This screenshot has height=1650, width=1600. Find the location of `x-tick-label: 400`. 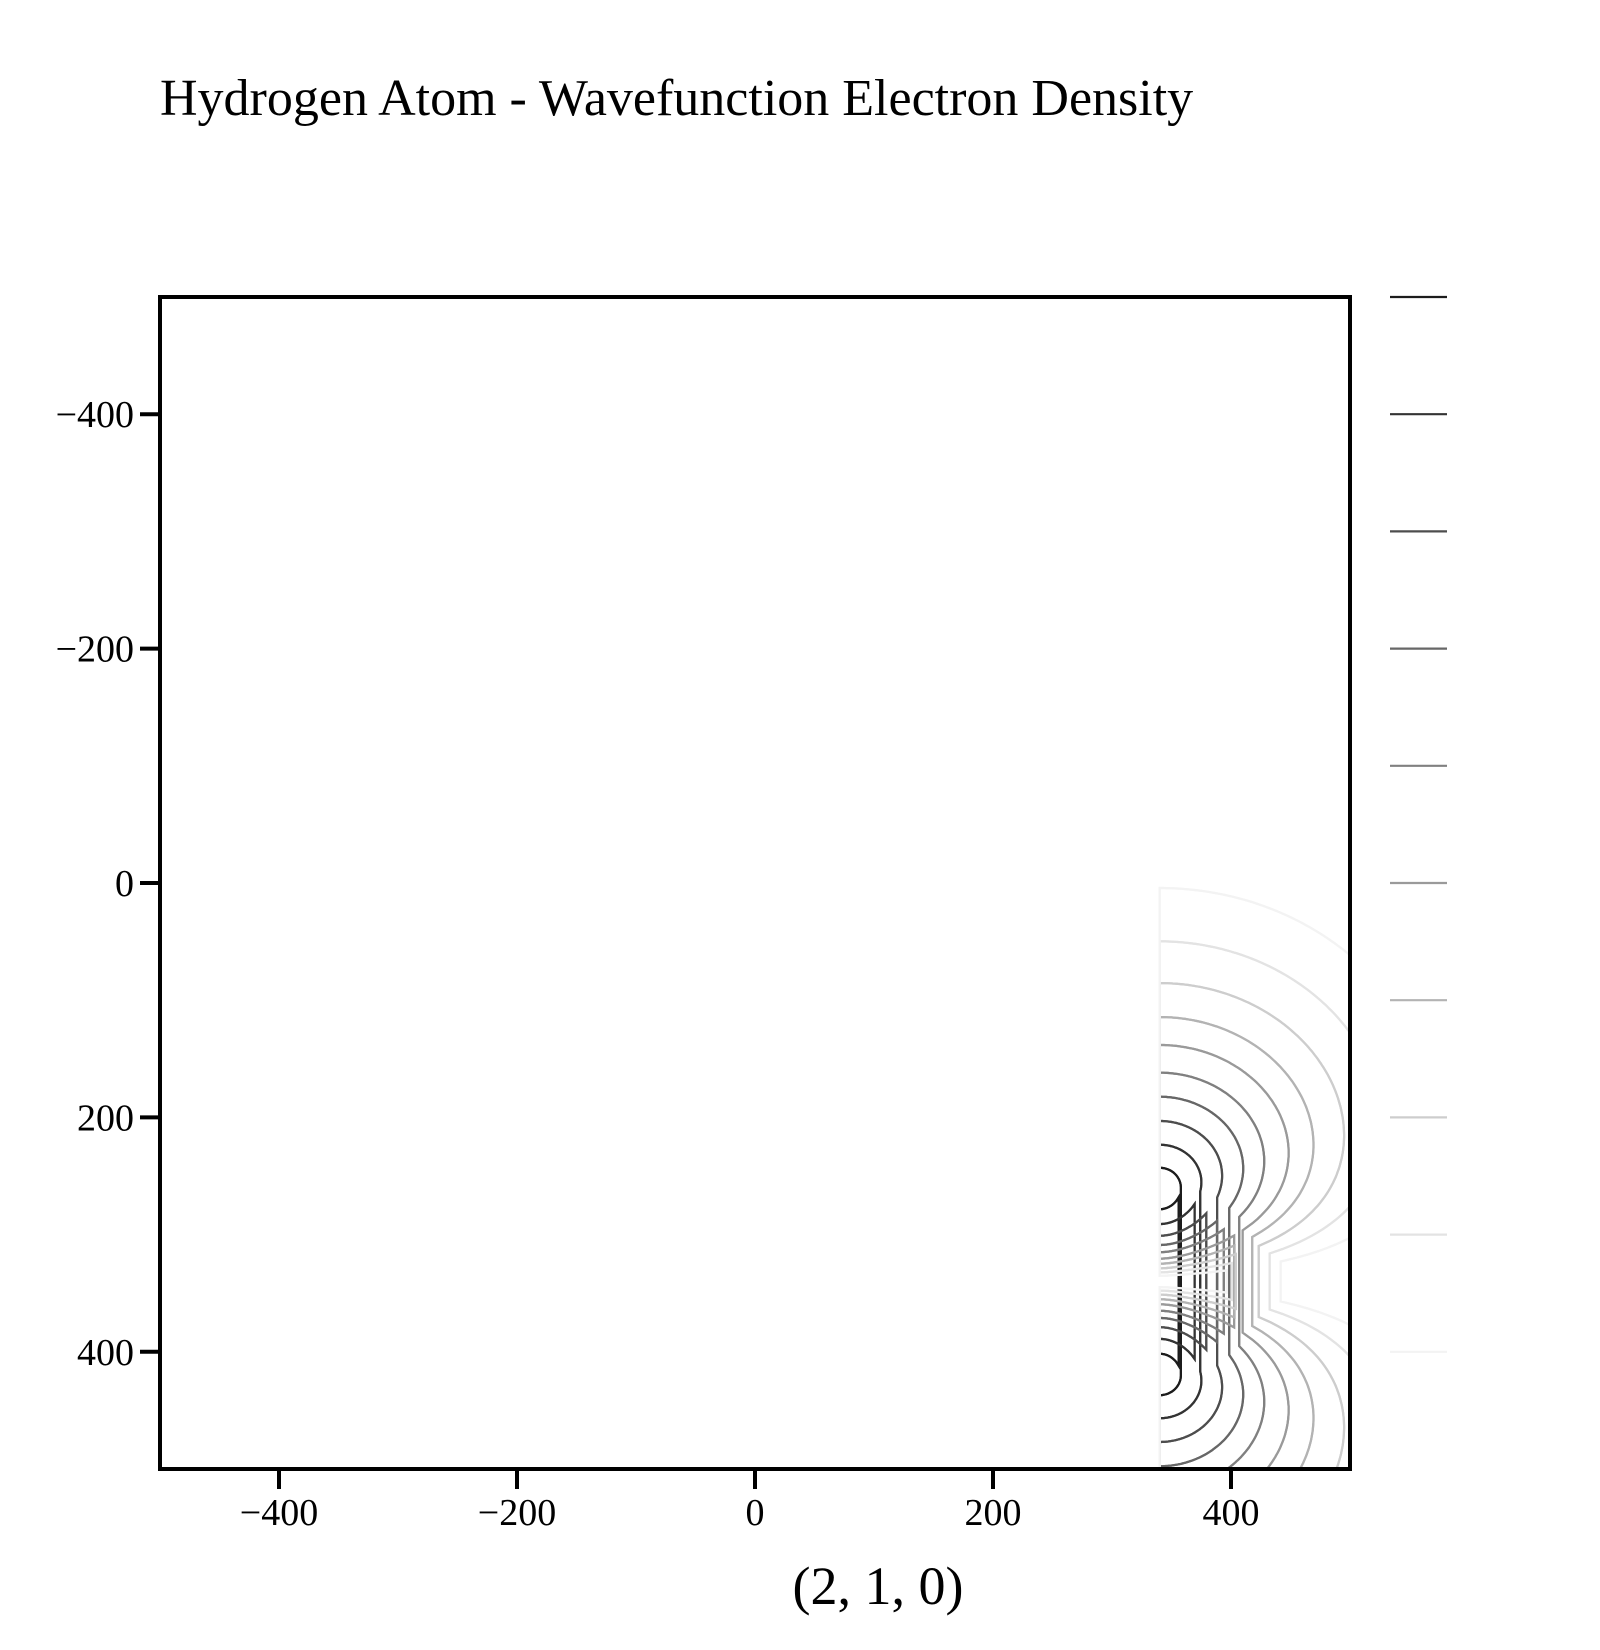

x-tick-label: 400 is located at coordinates (1231, 1513).